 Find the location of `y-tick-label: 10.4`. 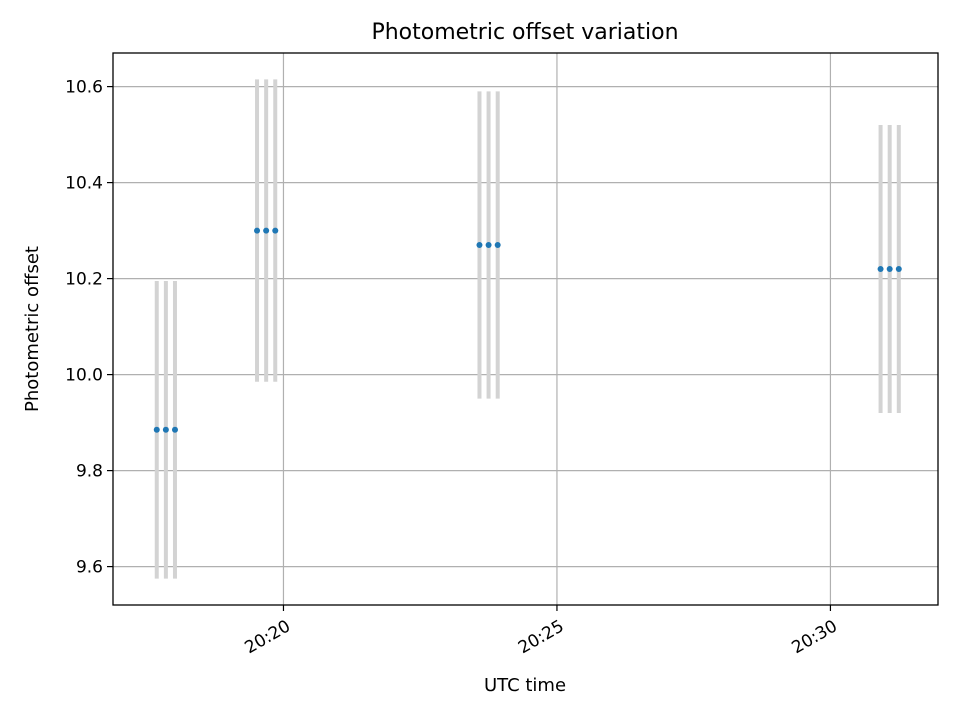

y-tick-label: 10.4 is located at coordinates (84, 184).